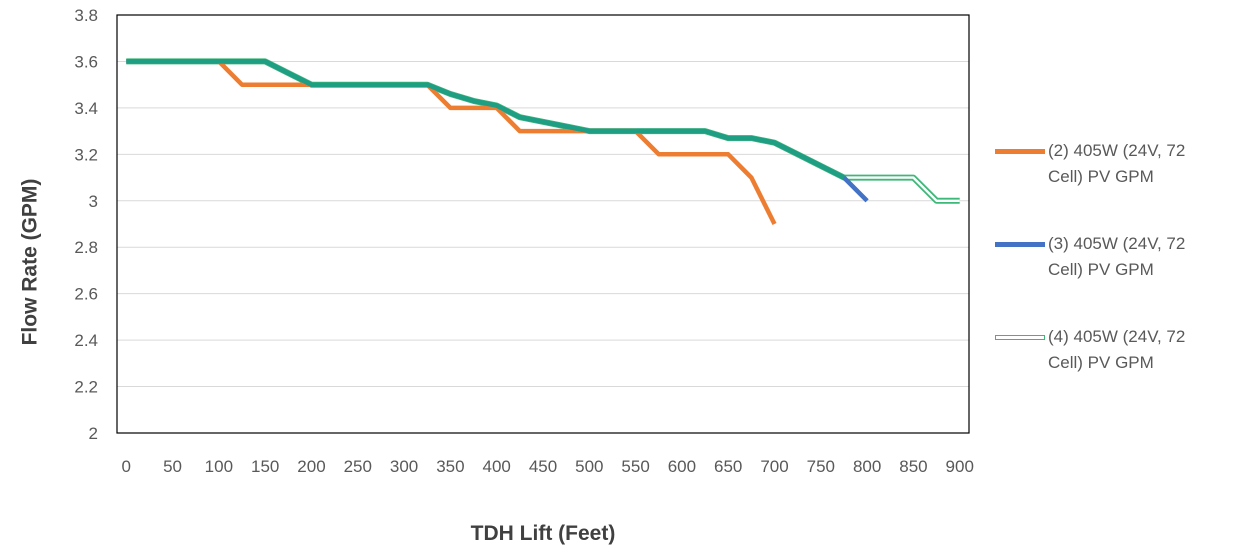 The height and width of the screenshot is (552, 1245). Describe the element at coordinates (358, 466) in the screenshot. I see `x-tick-label: 250` at that location.